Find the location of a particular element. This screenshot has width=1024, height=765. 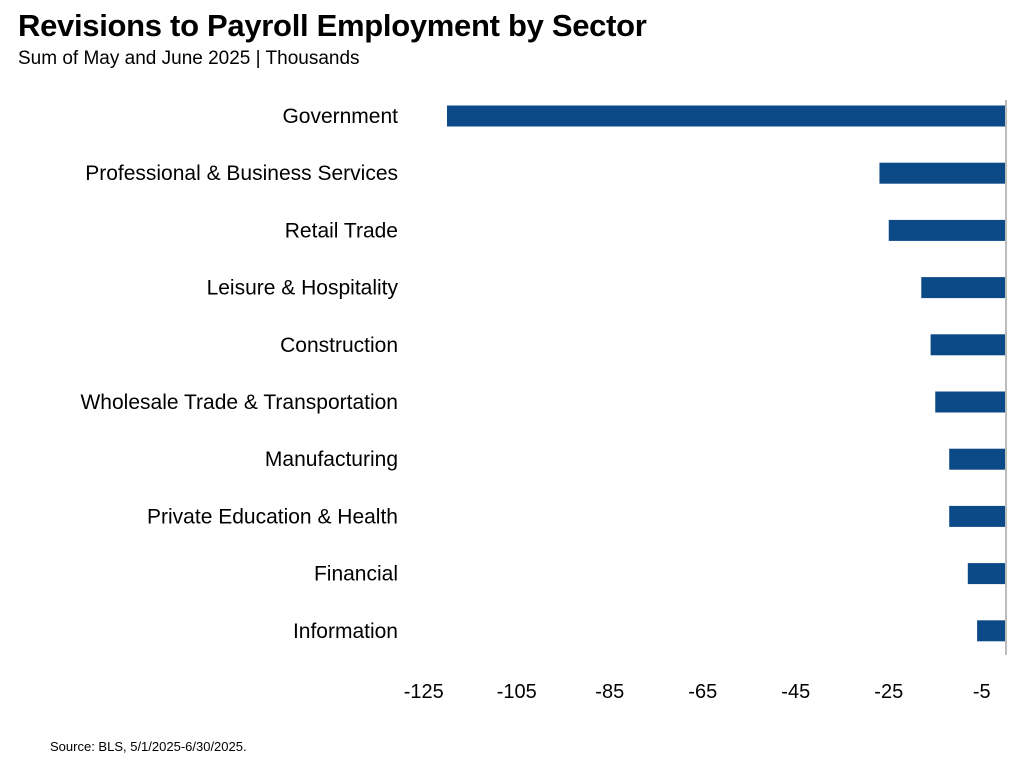

category-label: Private Education & Health is located at coordinates (272, 516).